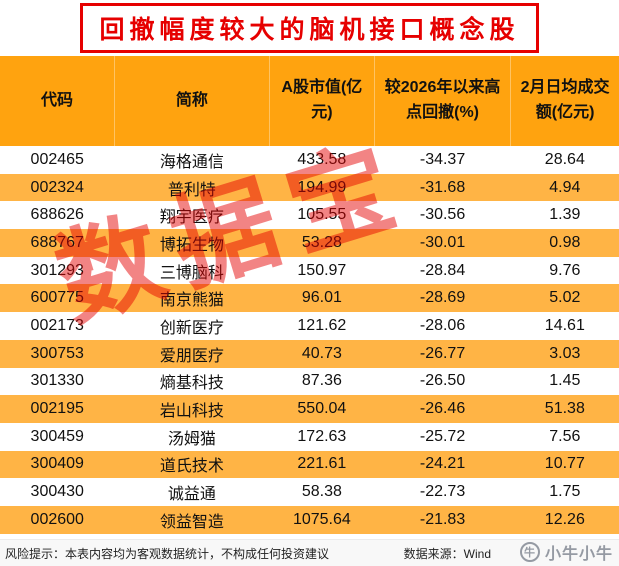  Describe the element at coordinates (57, 187) in the screenshot. I see `table-cell: 002324` at that location.